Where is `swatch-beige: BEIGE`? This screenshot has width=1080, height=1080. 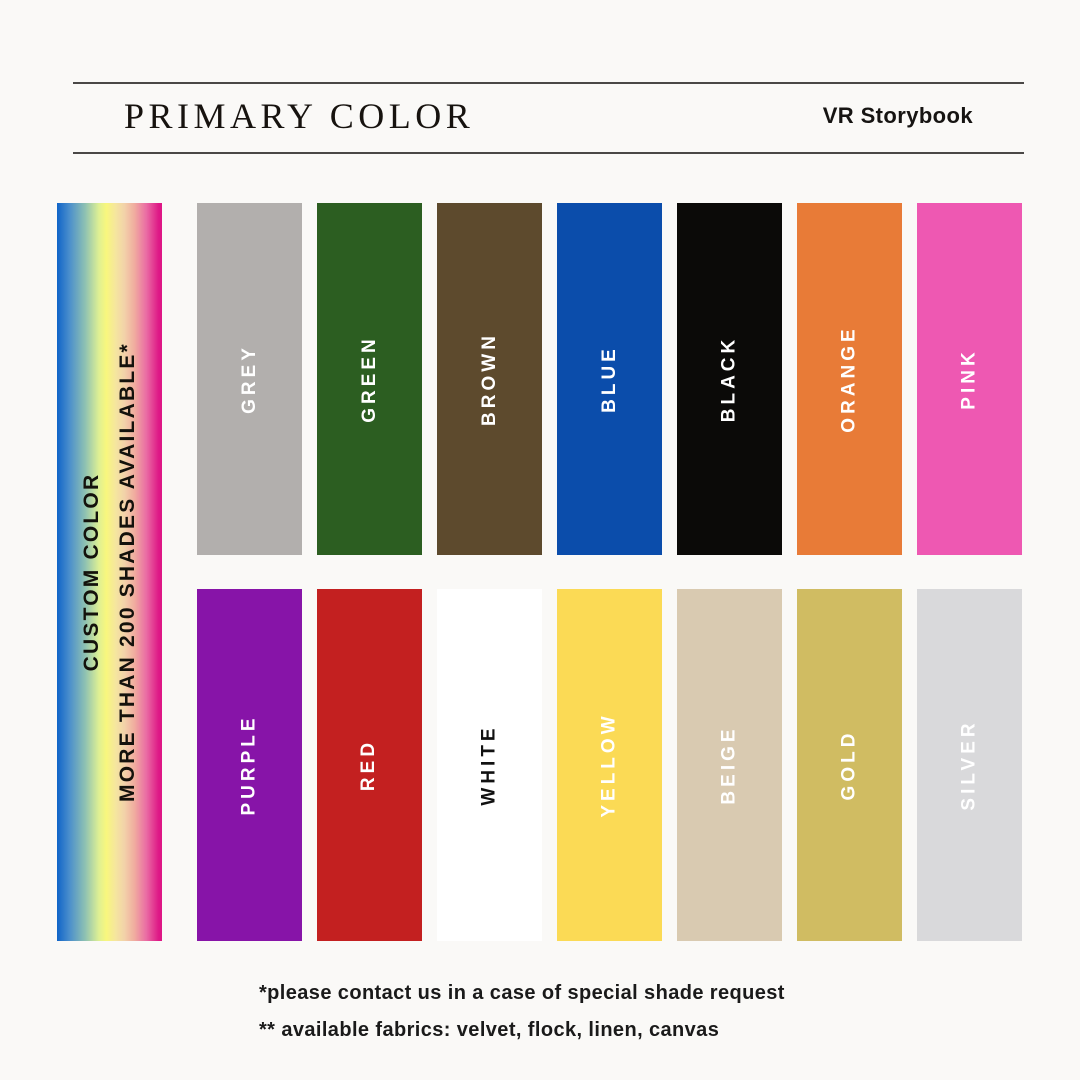
swatch-beige: BEIGE is located at coordinates (729, 765).